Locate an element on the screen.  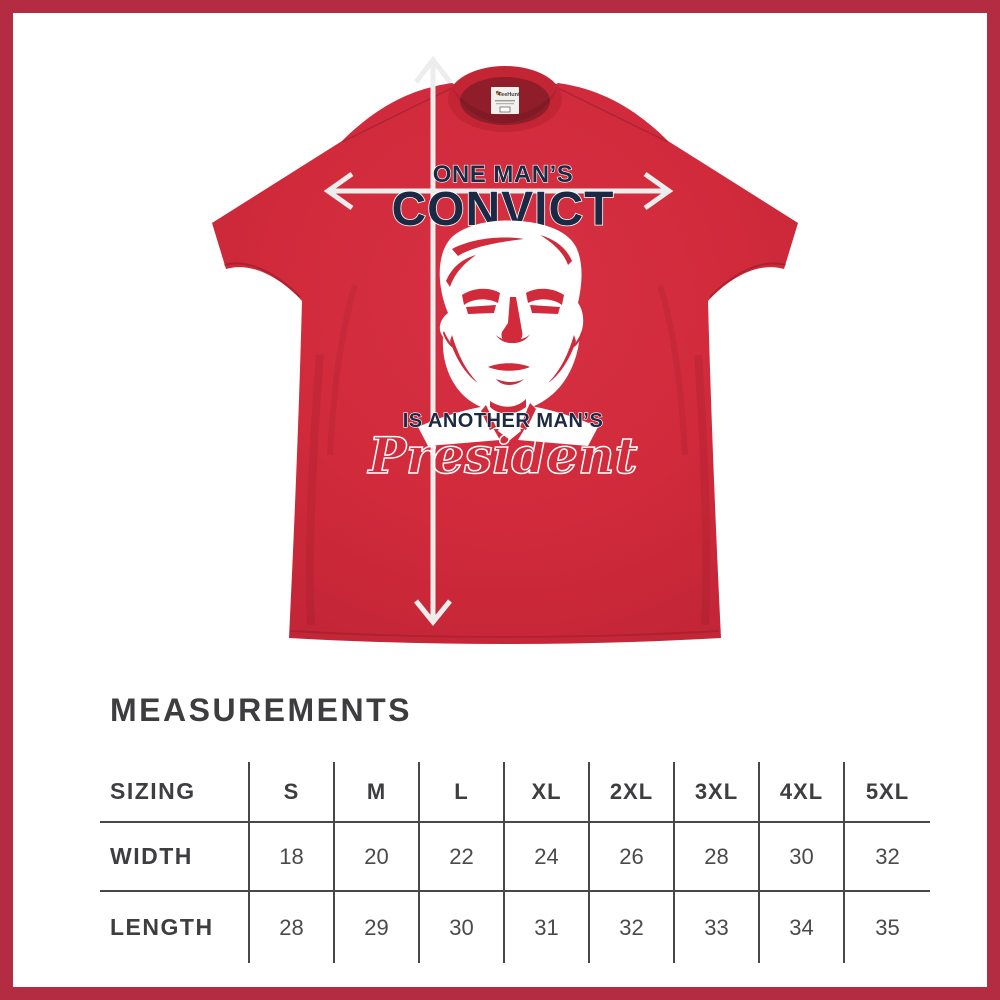
neck-label: TeeHunt is located at coordinates (505, 100).